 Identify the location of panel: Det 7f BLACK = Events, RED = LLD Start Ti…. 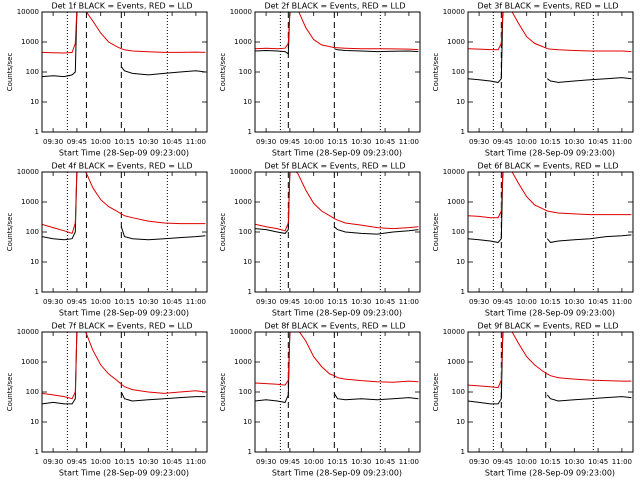
(107, 400).